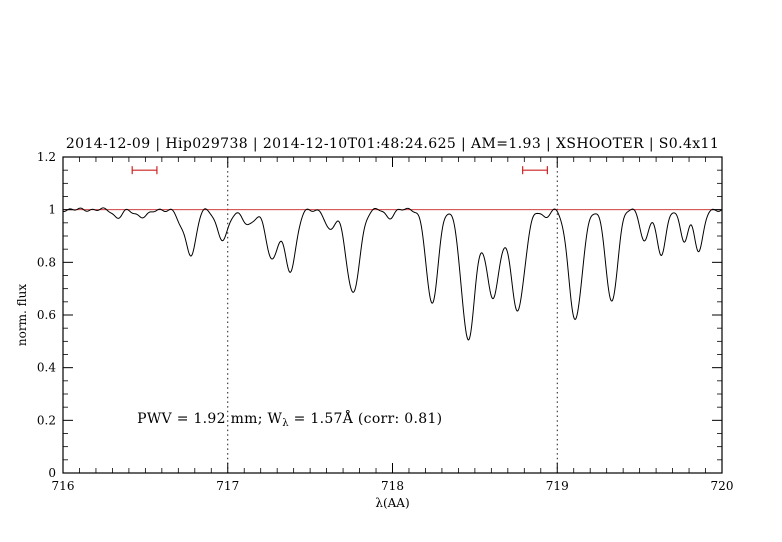  Describe the element at coordinates (52, 473) in the screenshot. I see `y-tick-label: 0` at that location.